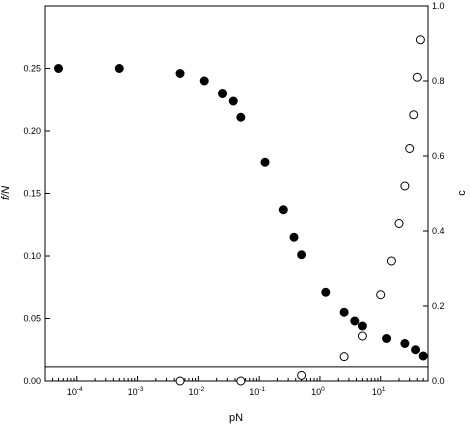 The height and width of the screenshot is (426, 470). Describe the element at coordinates (438, 156) in the screenshot. I see `y-right-tick-label: 0.6` at that location.